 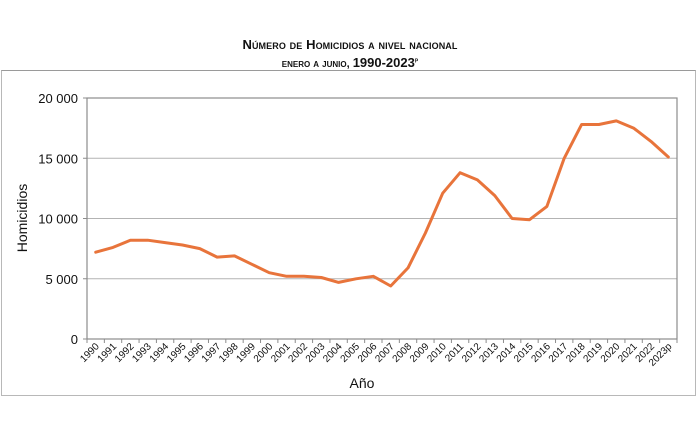 I want to click on chart-subtitle: enero a junio, 1990-2023p, so click(x=350, y=62).